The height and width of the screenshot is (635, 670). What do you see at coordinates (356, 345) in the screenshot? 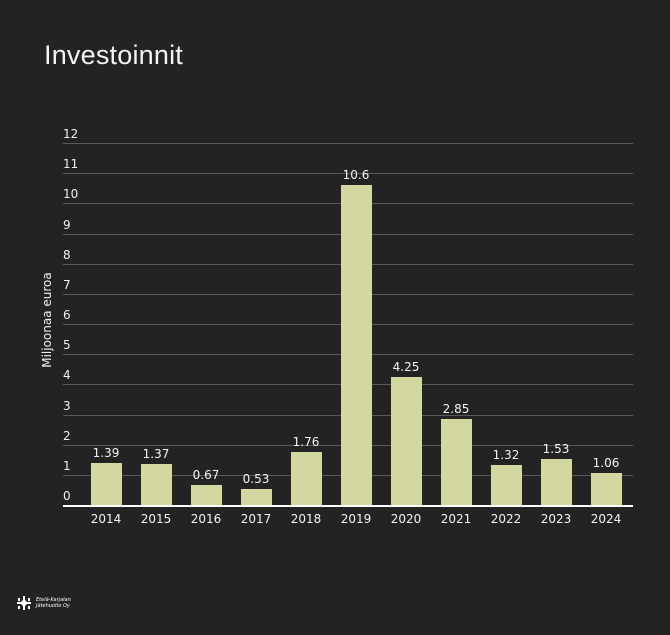
I see `bar-2019` at bounding box center [356, 345].